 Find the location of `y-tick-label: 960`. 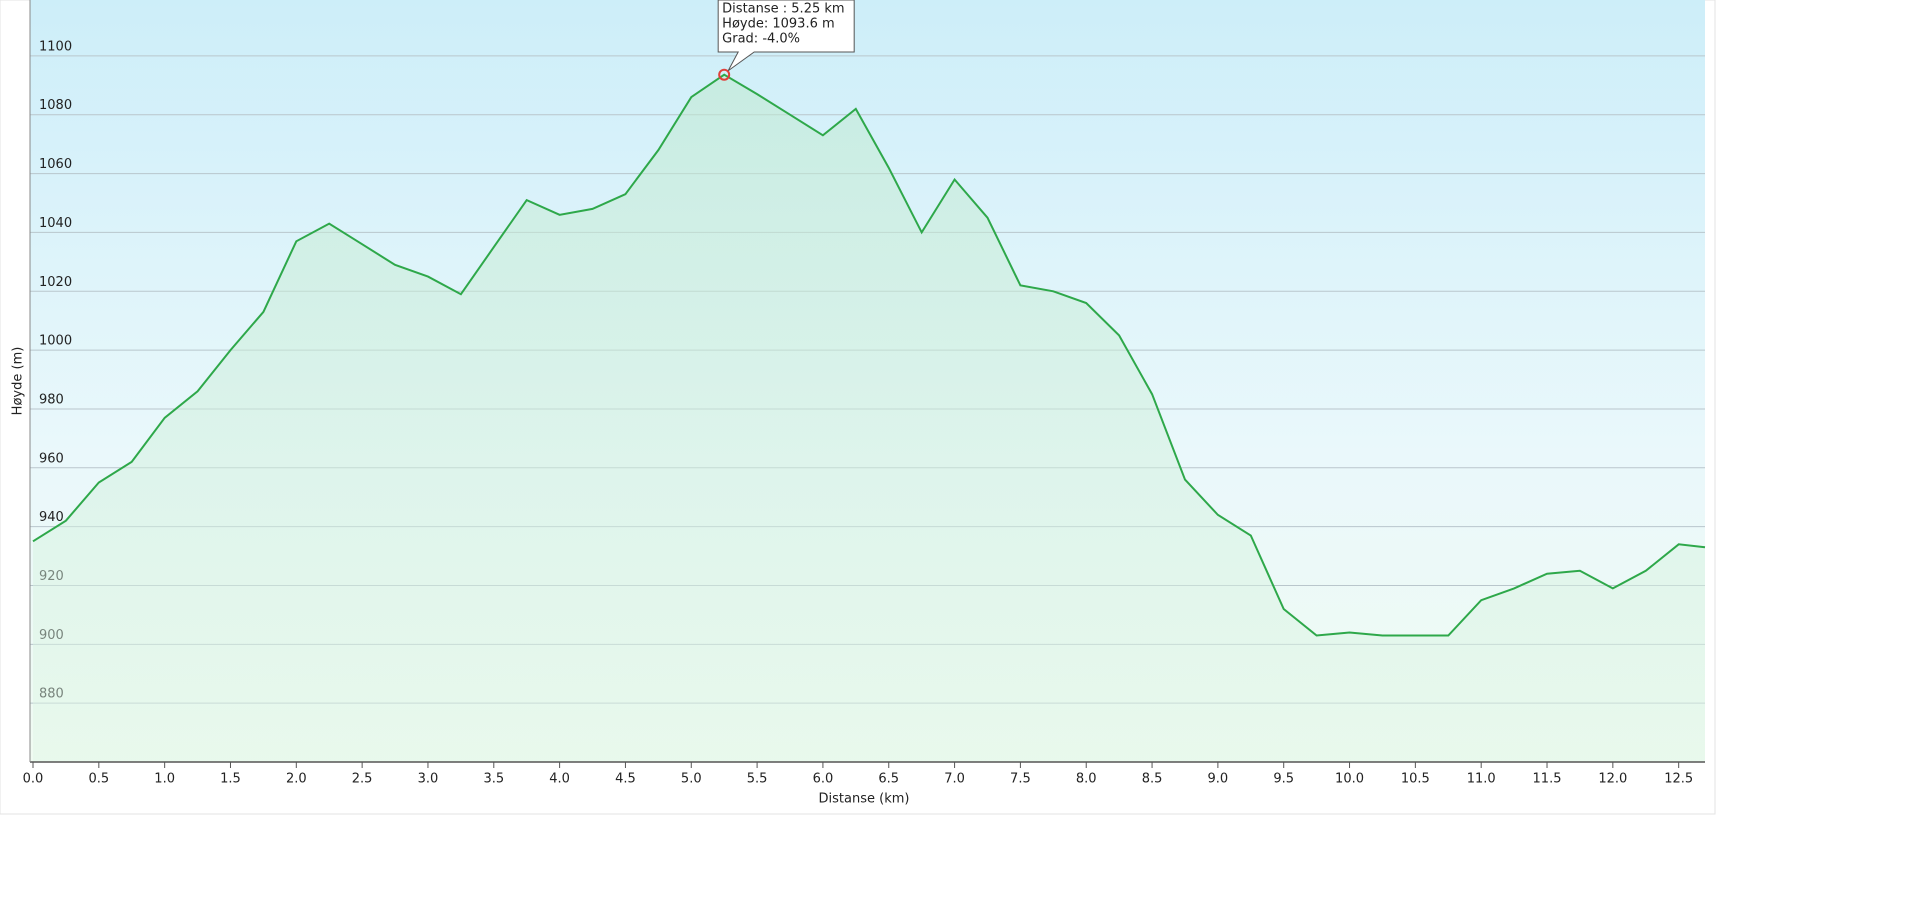

y-tick-label: 960 is located at coordinates (51, 458).